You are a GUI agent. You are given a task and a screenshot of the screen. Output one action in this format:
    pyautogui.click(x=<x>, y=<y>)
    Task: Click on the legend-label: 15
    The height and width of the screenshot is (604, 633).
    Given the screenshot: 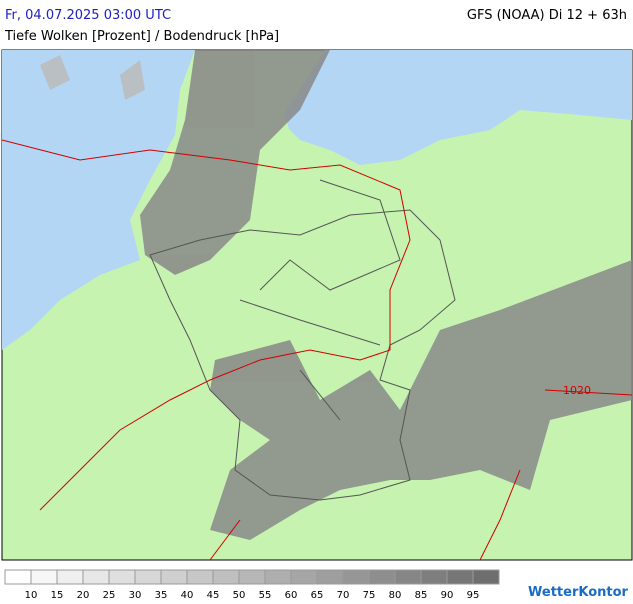 What is the action you would take?
    pyautogui.click(x=57, y=595)
    